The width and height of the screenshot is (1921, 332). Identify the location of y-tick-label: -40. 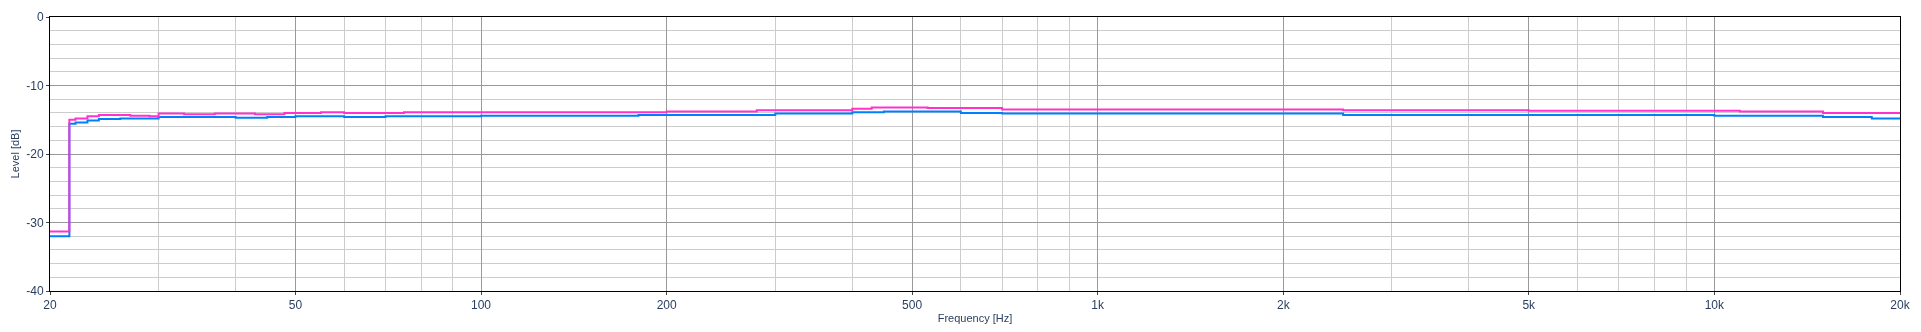
(35, 291).